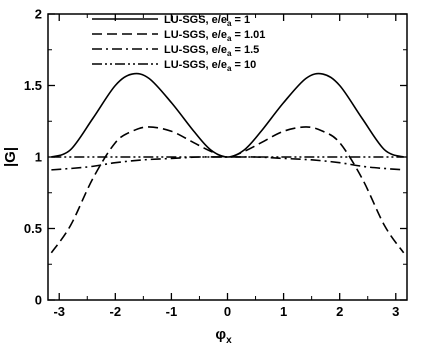 Image resolution: width=421 pixels, height=350 pixels. What do you see at coordinates (10, 157) in the screenshot?
I see `y-axis-label: |G|` at bounding box center [10, 157].